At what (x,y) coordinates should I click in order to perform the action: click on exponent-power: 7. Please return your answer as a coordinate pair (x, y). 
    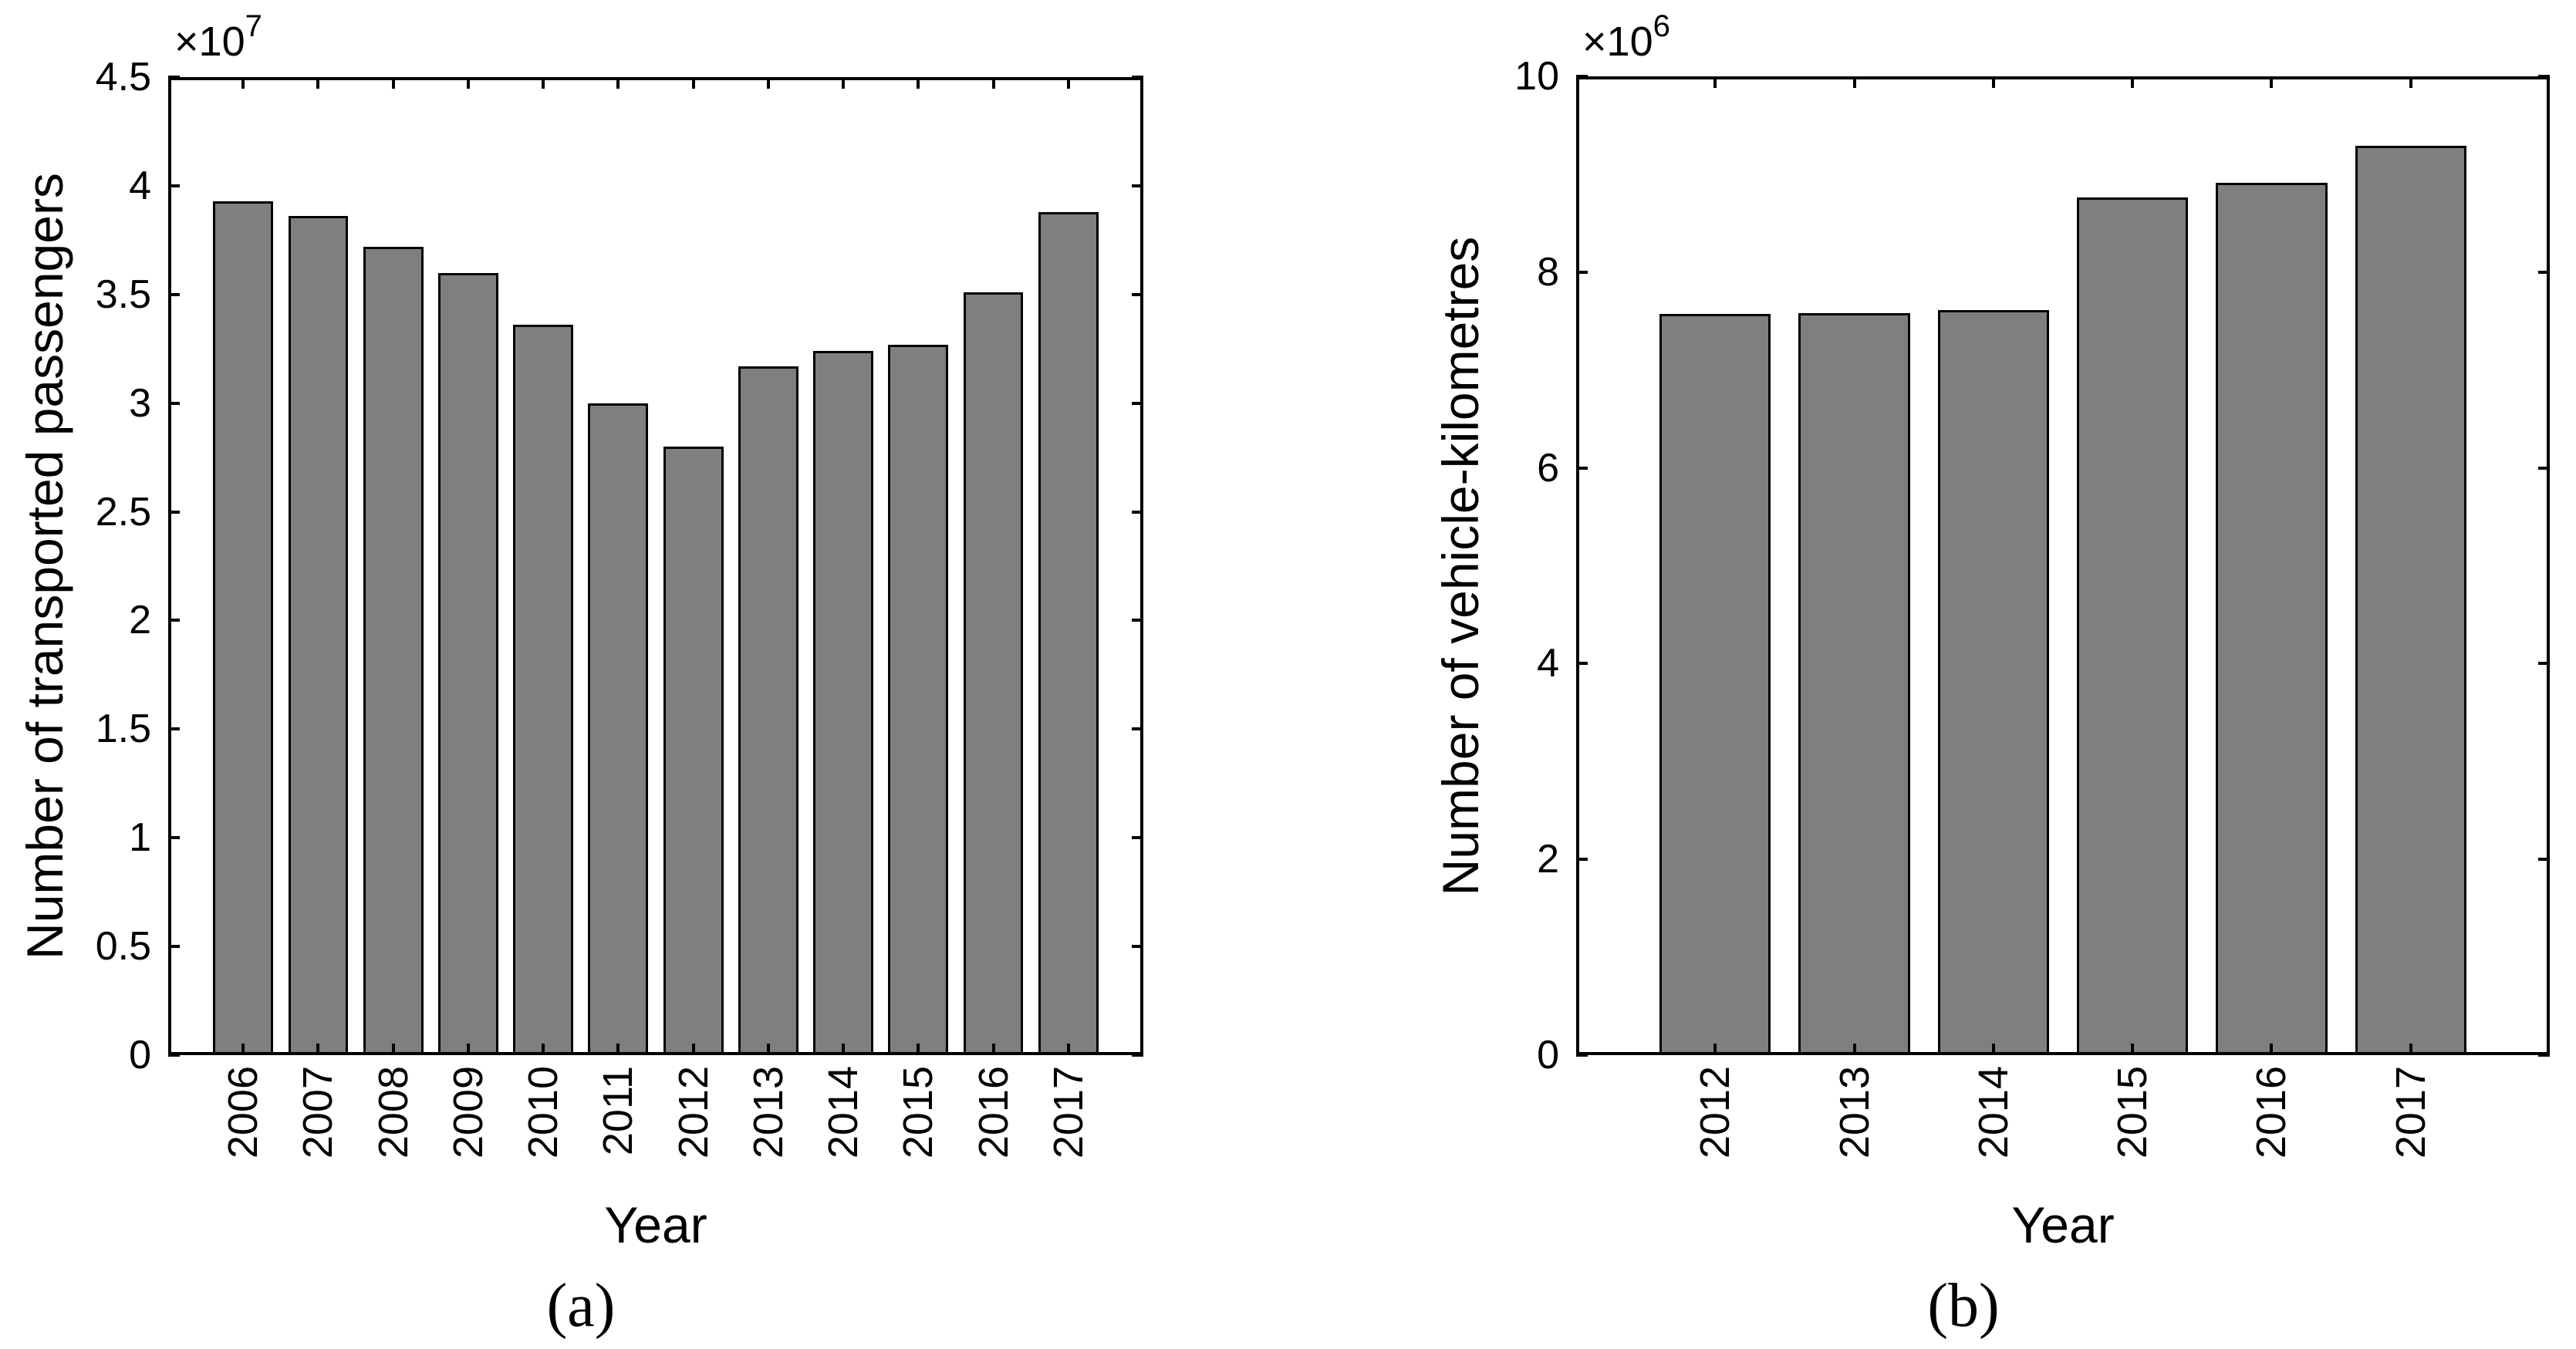
    Looking at the image, I should click on (253, 26).